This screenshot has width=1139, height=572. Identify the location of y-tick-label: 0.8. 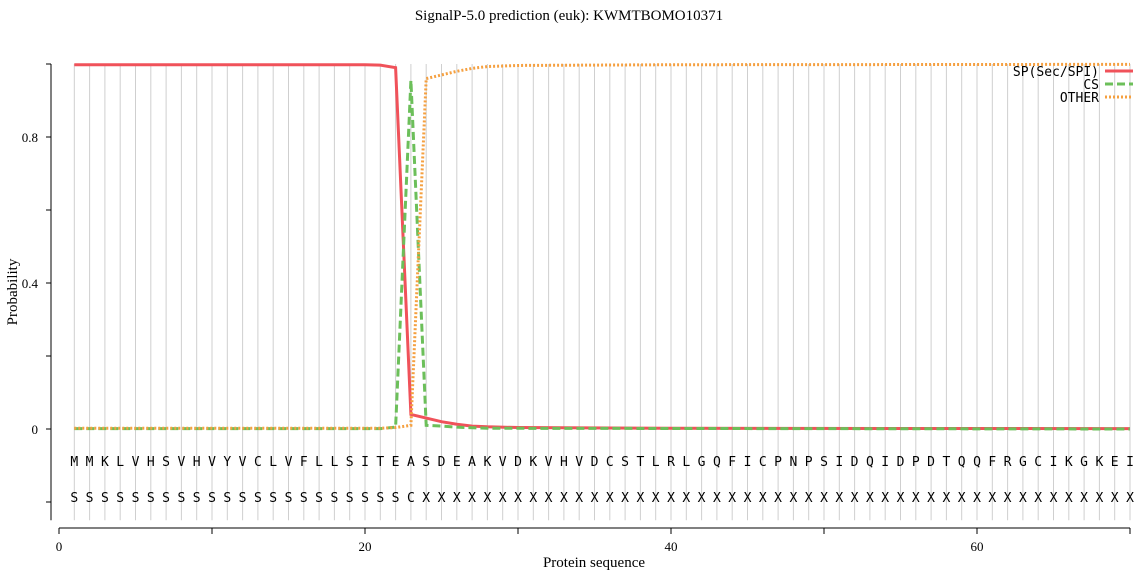
(30, 137).